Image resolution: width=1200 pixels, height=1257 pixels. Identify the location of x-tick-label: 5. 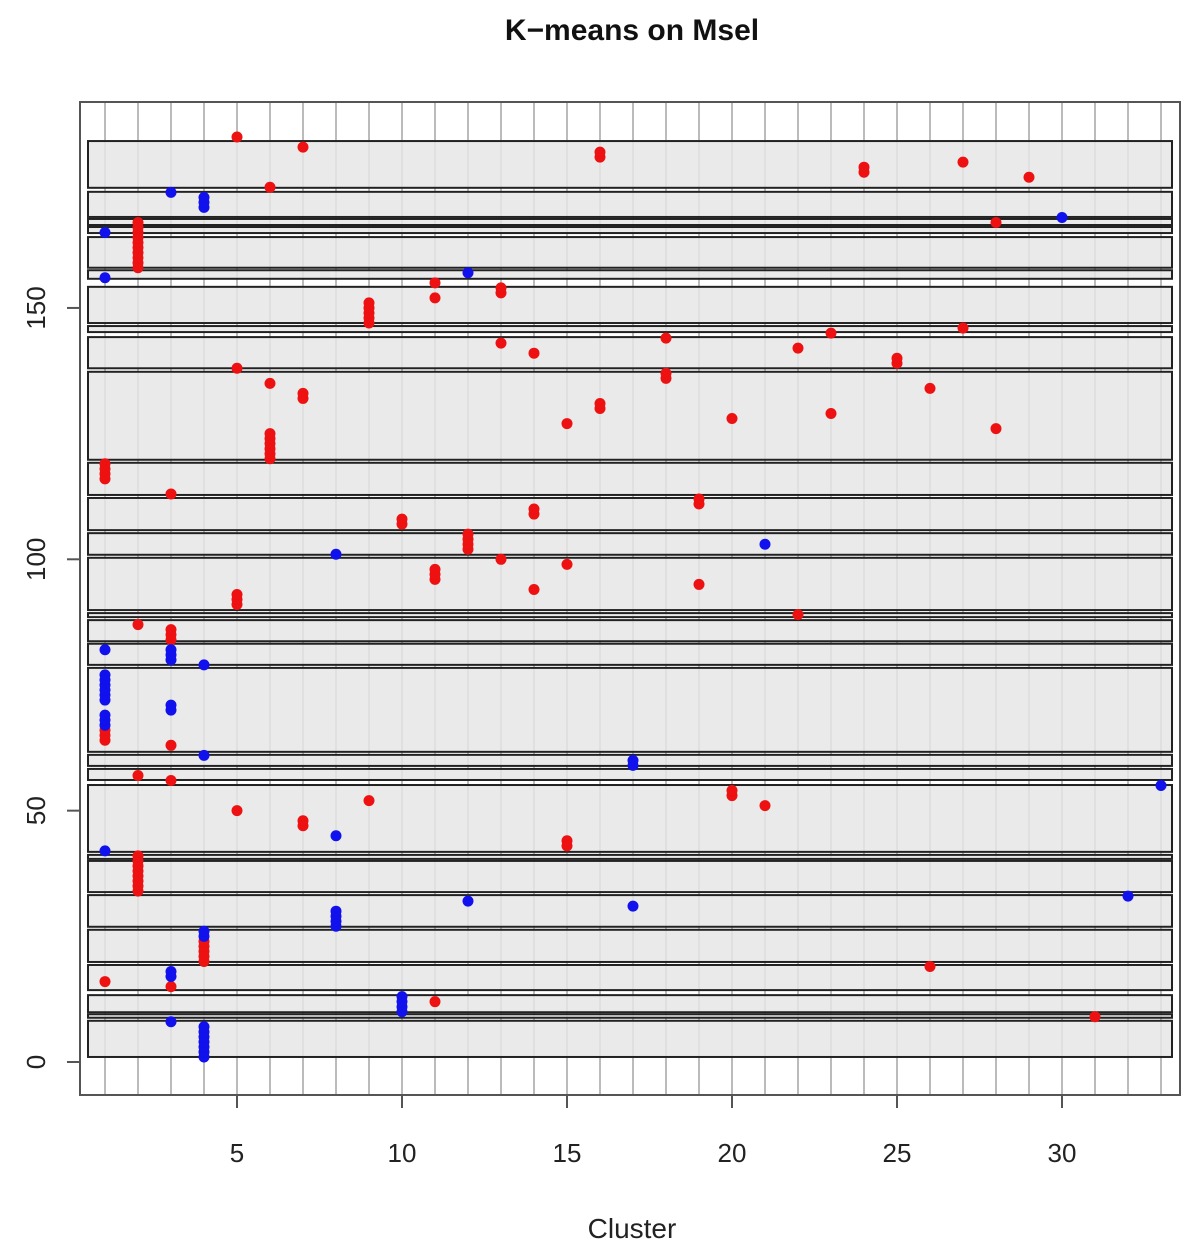
(237, 1153).